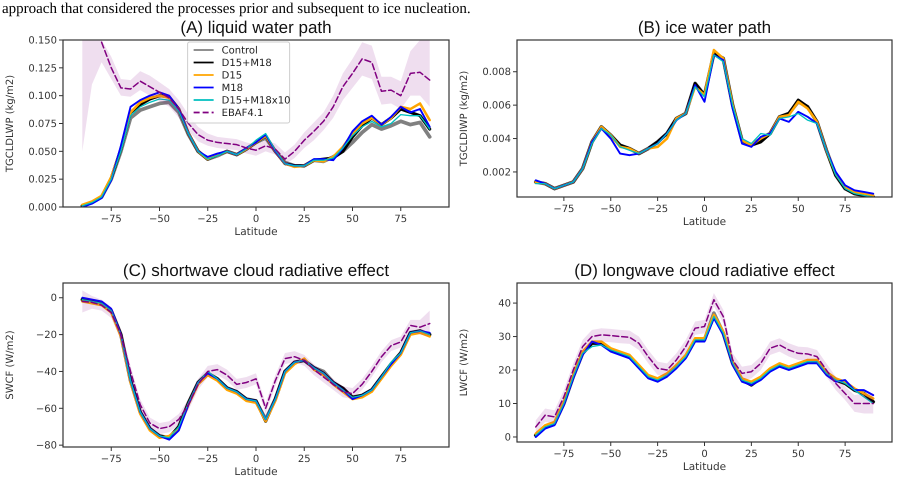 The height and width of the screenshot is (482, 897). What do you see at coordinates (42, 152) in the screenshot?
I see `y-tick-label: 0.050` at bounding box center [42, 152].